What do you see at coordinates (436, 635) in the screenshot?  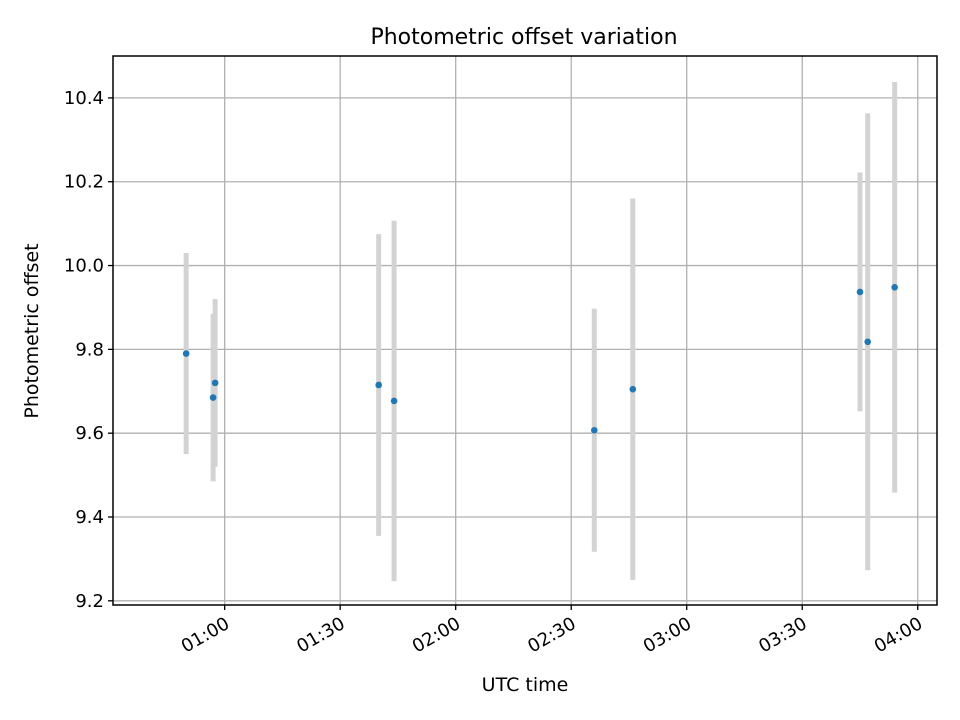 I see `x-tick-label: 02:00` at bounding box center [436, 635].